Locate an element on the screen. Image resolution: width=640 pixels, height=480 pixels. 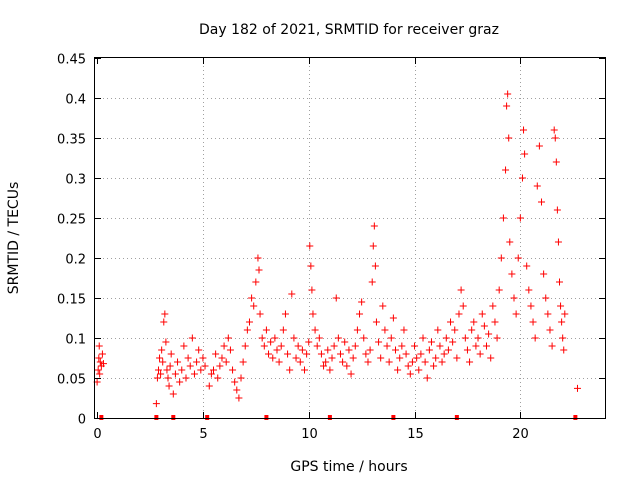
x-tick-label: 20 is located at coordinates (520, 434).